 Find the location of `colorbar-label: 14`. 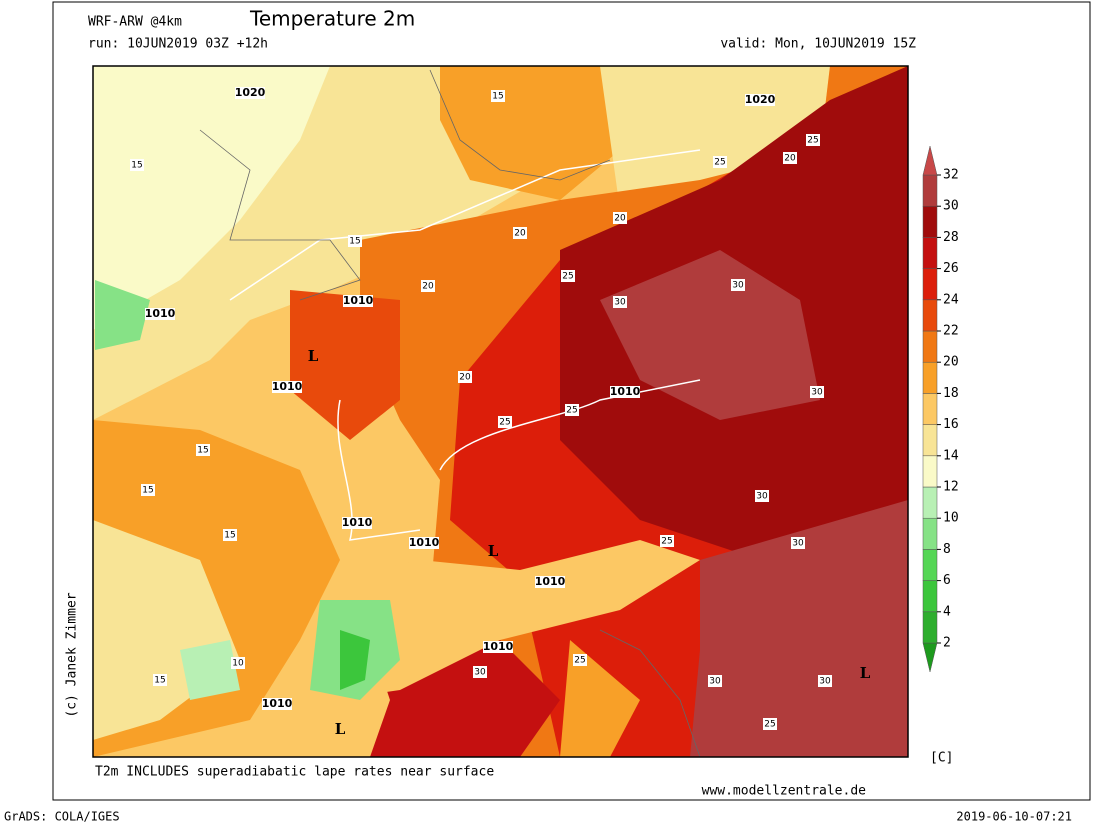

colorbar-label: 14 is located at coordinates (951, 455).